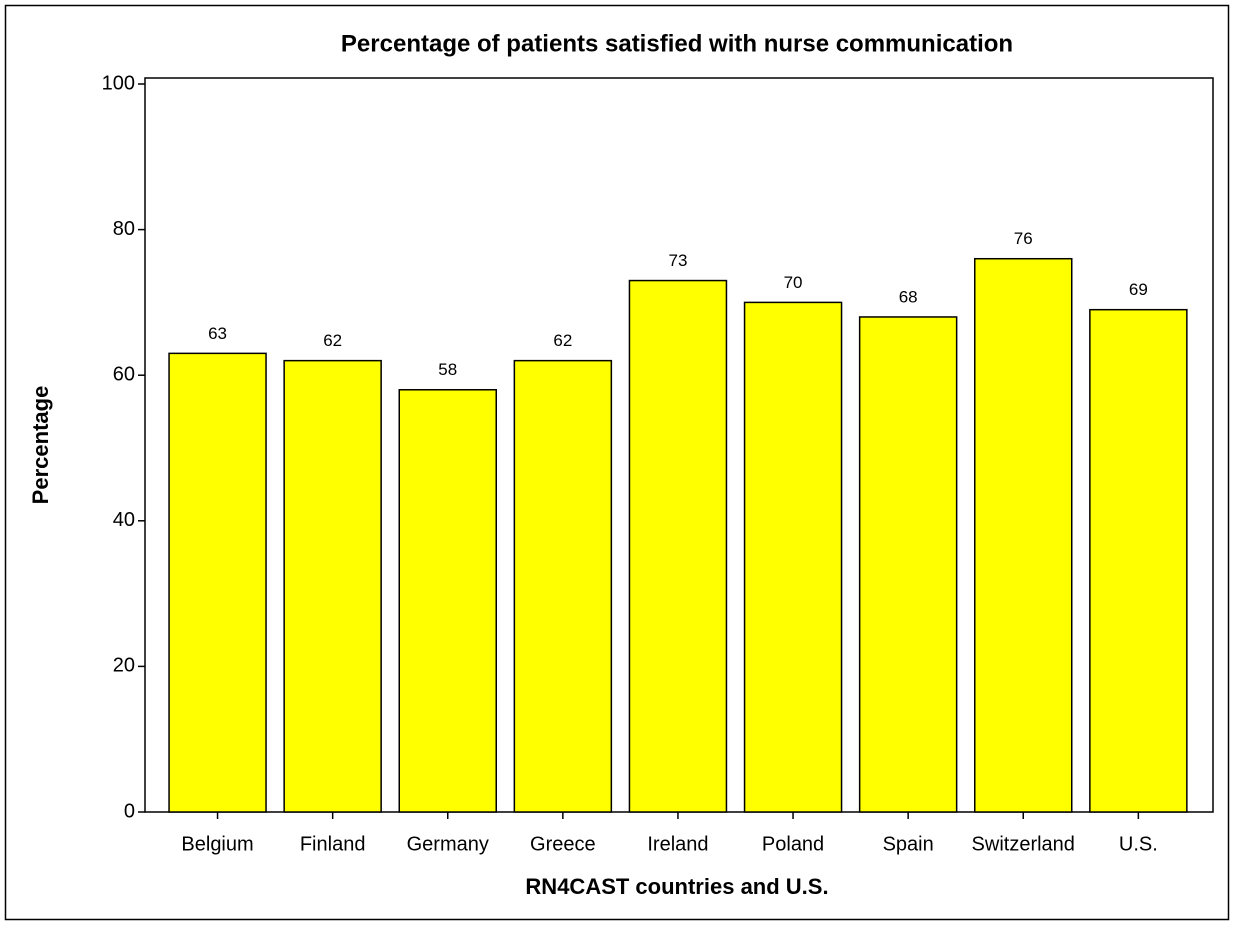 The width and height of the screenshot is (1234, 926). What do you see at coordinates (217, 844) in the screenshot?
I see `x-tick-label: Belgium` at bounding box center [217, 844].